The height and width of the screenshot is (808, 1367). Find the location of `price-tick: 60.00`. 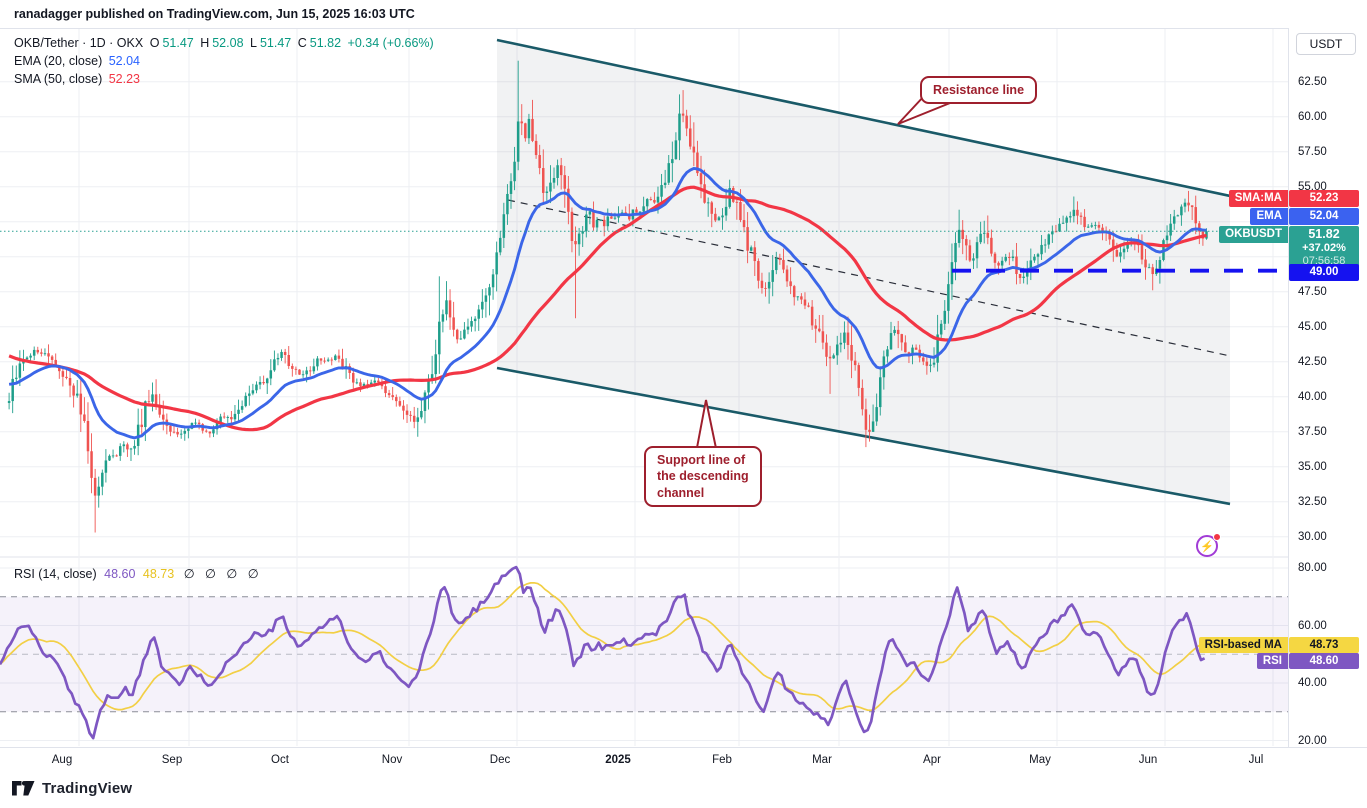

price-tick: 60.00 is located at coordinates (1312, 116).